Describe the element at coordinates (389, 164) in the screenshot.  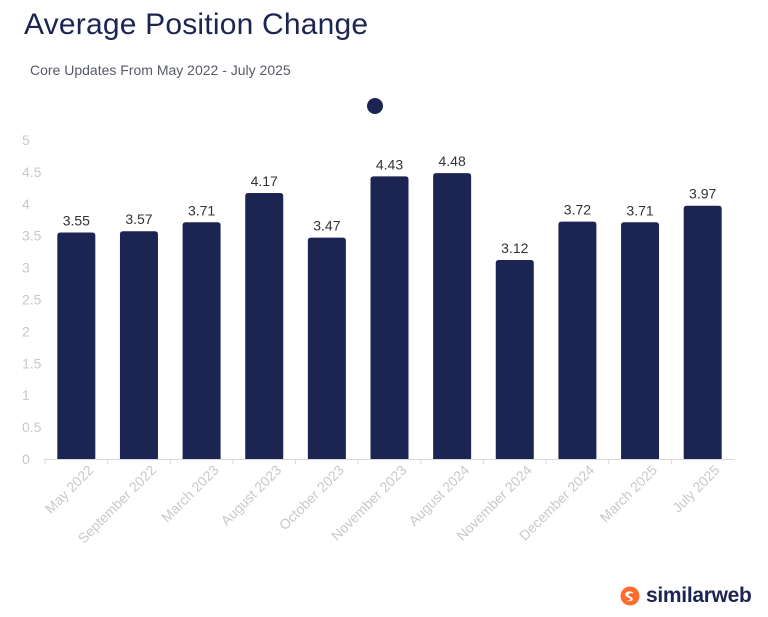
I see `bar-value-label: 4.43` at that location.